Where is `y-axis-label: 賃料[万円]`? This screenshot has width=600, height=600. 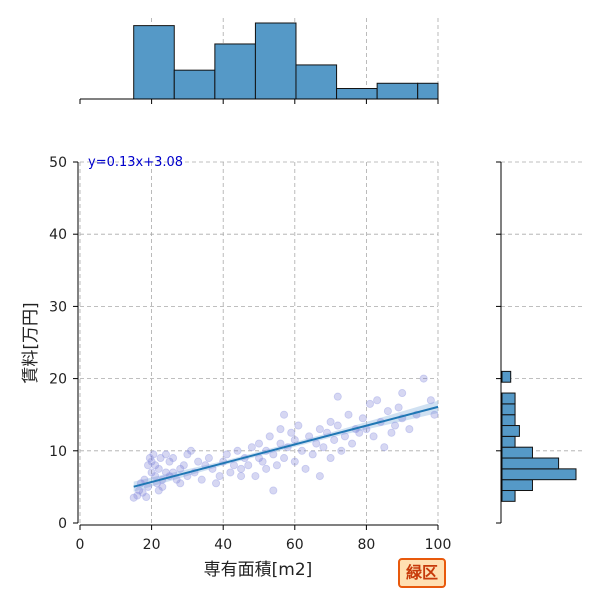
y-axis-label: 賃料[万円] is located at coordinates (31, 342).